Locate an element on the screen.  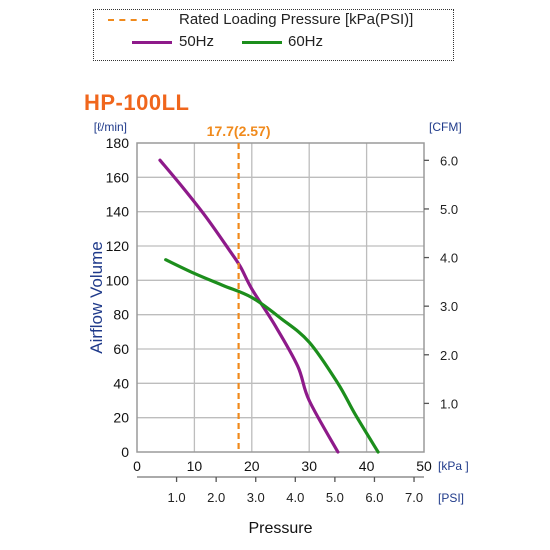
y-axis-title: Airflow Volume is located at coordinates (96, 297).